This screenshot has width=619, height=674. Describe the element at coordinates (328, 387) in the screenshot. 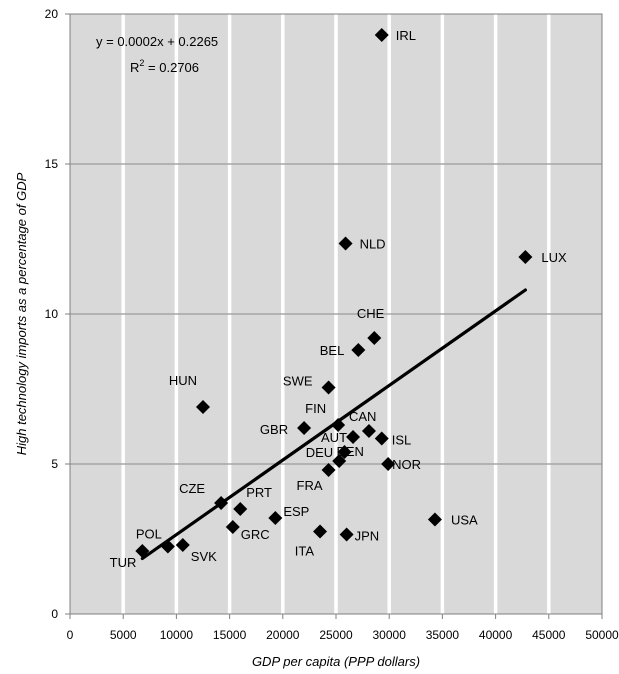

I see `point-swe` at that location.